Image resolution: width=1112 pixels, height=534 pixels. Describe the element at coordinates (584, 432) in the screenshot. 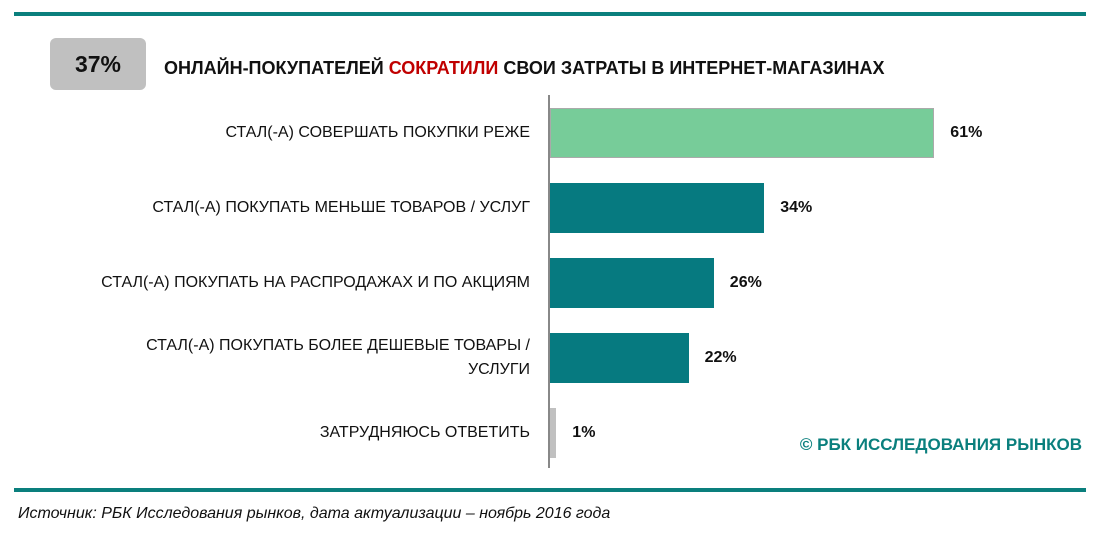

I see `data-label: 1%` at that location.